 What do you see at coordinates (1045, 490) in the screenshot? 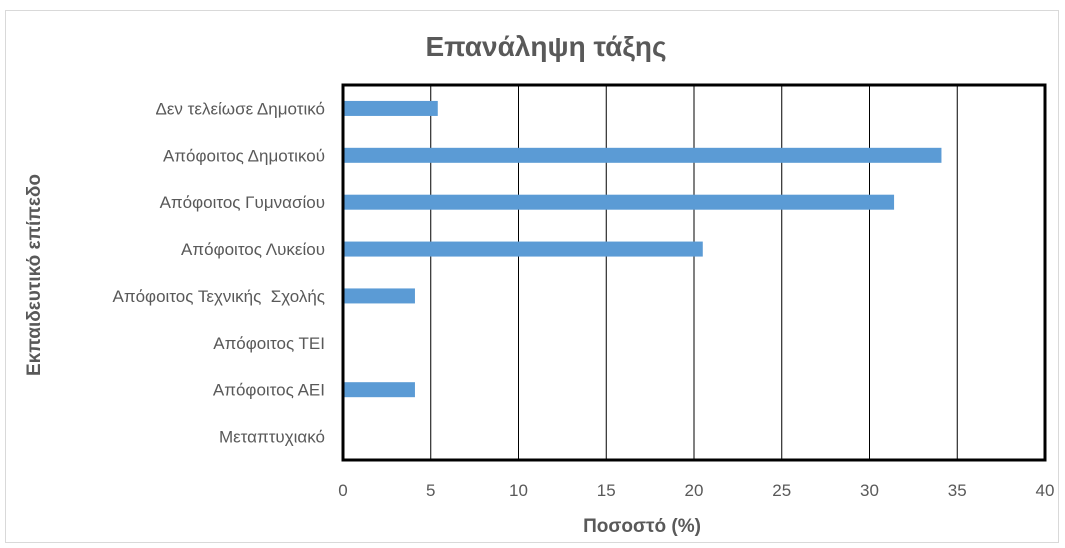
I see `x-tick-label: 40` at bounding box center [1045, 490].